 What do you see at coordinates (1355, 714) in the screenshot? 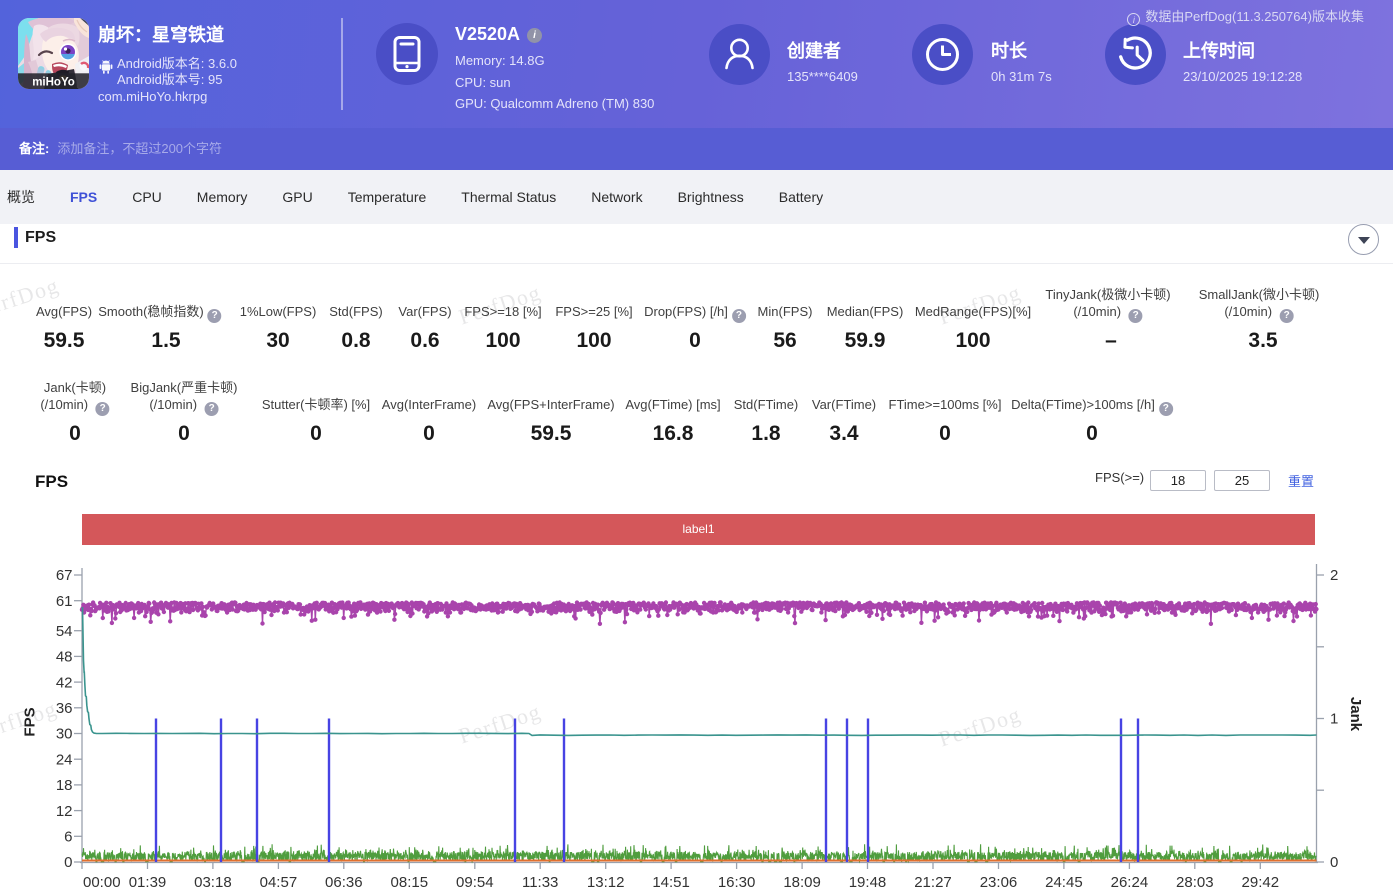
I see `svg-text: Jank` at bounding box center [1355, 714].